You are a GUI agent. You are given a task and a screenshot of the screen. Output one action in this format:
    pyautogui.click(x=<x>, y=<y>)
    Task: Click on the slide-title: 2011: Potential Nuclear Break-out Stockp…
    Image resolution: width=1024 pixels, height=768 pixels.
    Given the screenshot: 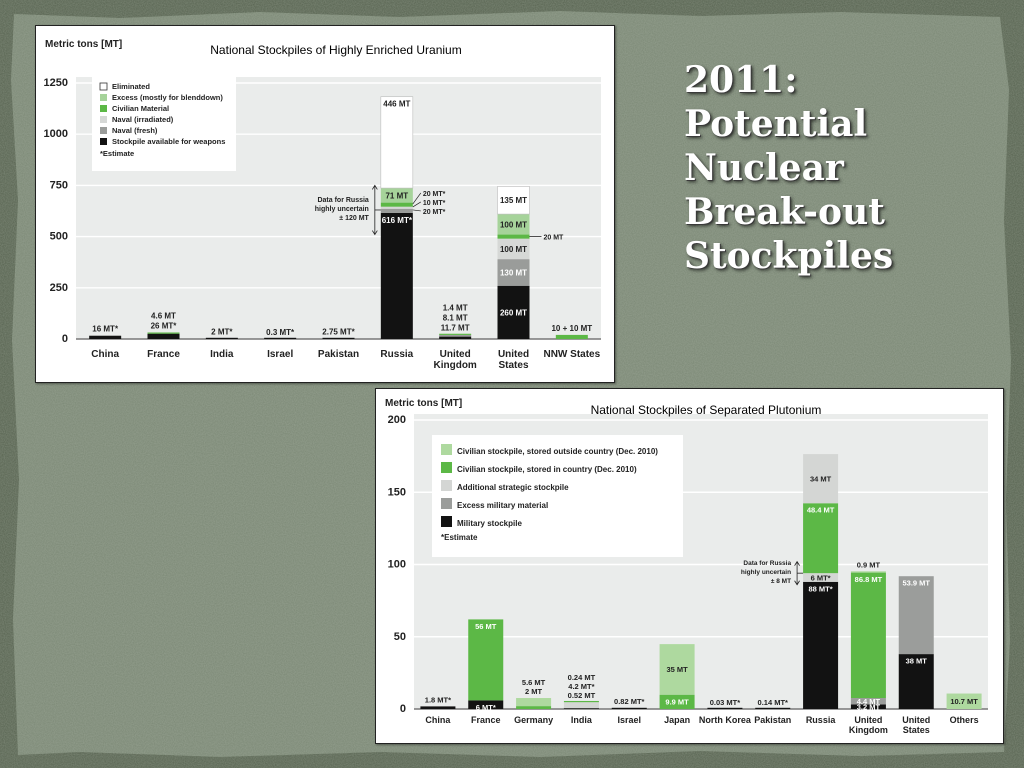 What is the action you would take?
    pyautogui.click(x=844, y=168)
    